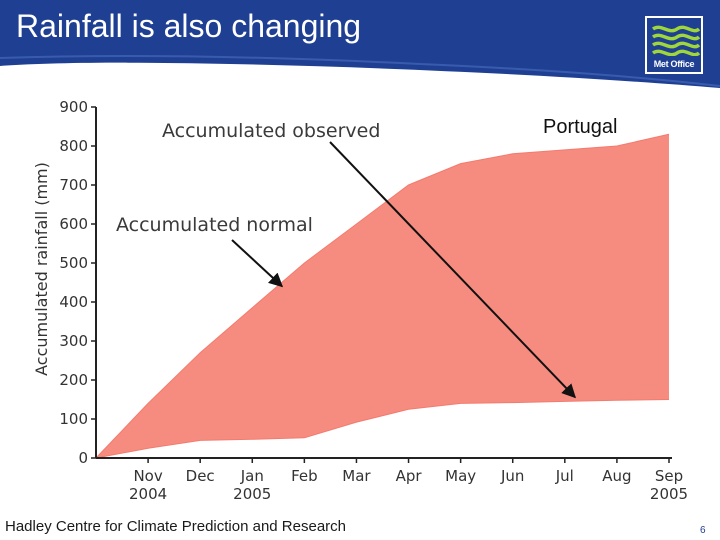 The image size is (720, 540). I want to click on y-tick-label: 900, so click(73, 107).